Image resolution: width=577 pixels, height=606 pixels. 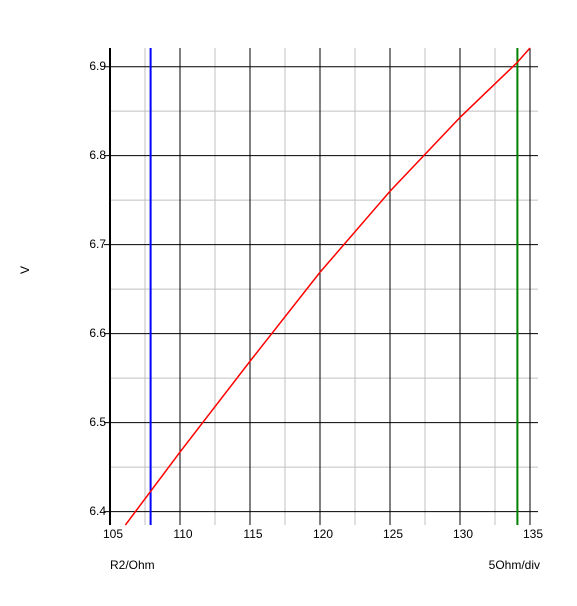 I want to click on y-tick-label: 6.5, so click(x=97, y=422).